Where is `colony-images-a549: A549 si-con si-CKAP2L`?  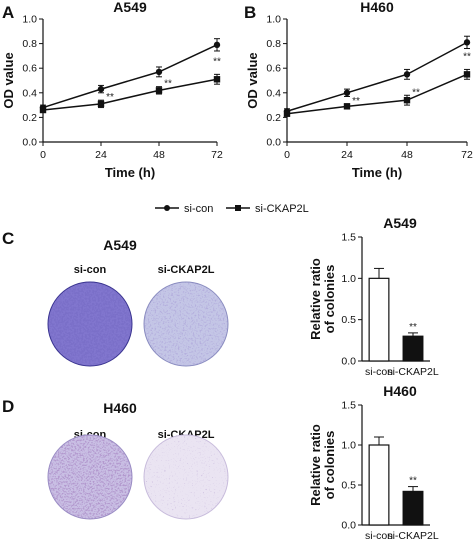
colony-images-a549: A549 si-con si-CKAP2L is located at coordinates (138, 302).